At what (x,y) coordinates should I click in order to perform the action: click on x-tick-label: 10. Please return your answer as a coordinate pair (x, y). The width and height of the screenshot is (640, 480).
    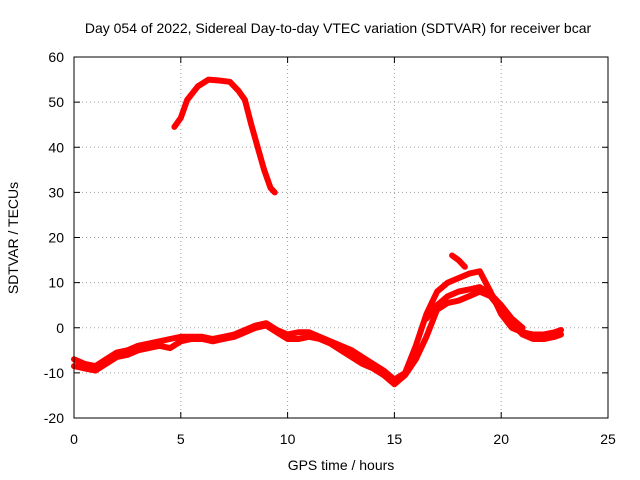
    Looking at the image, I should click on (288, 439).